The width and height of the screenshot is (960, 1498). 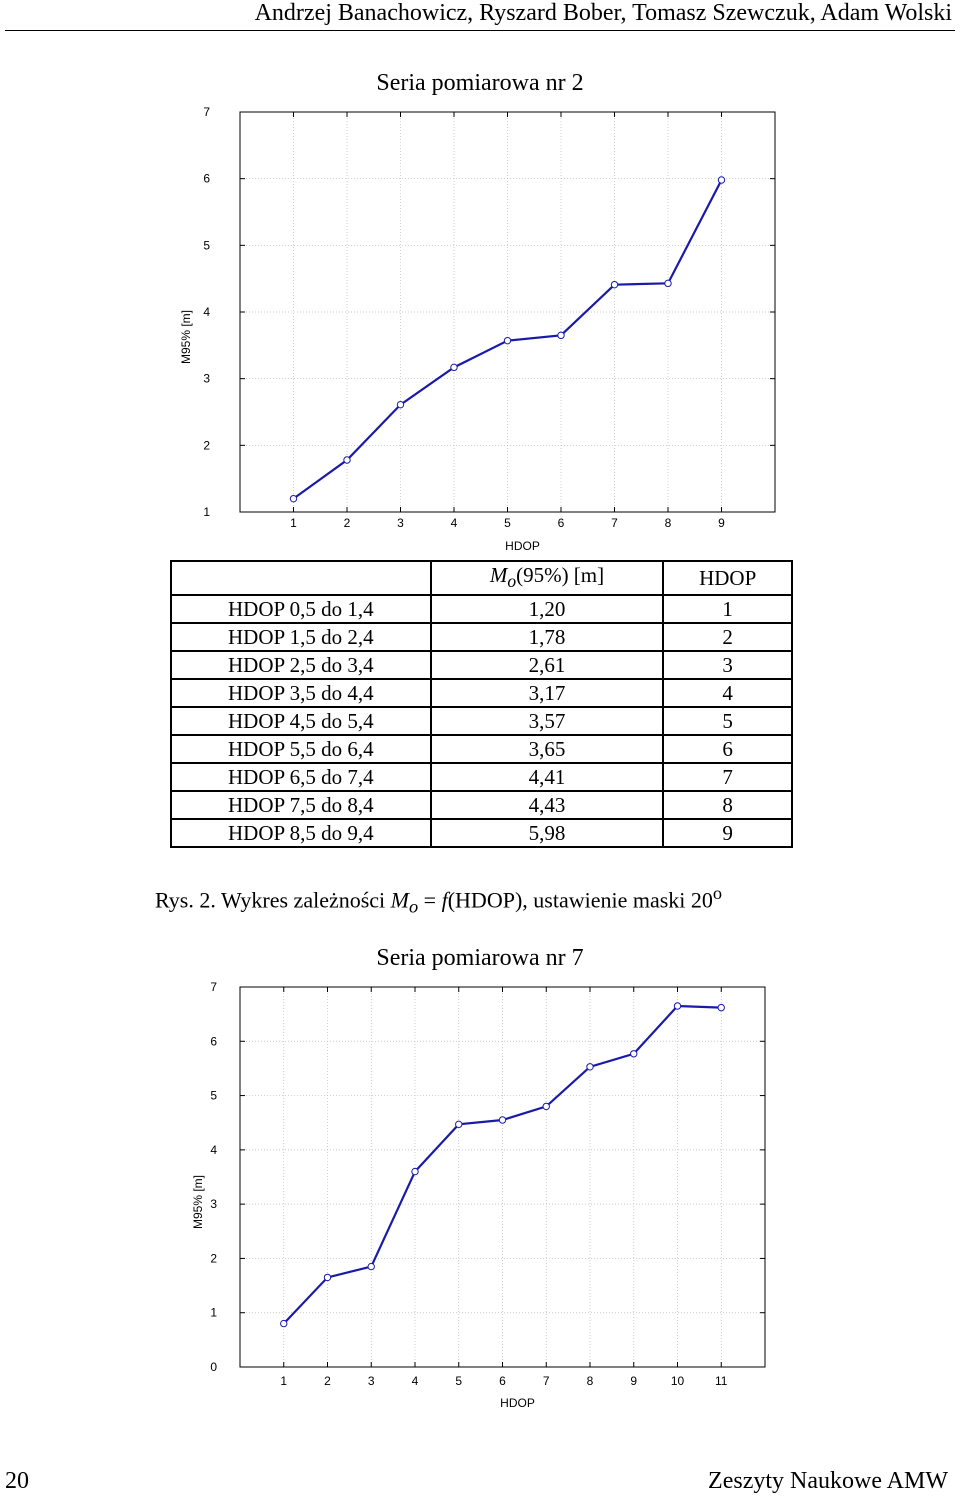 What do you see at coordinates (301, 749) in the screenshot?
I see `table-cell-label: HDOP 5,5 do 6,4` at bounding box center [301, 749].